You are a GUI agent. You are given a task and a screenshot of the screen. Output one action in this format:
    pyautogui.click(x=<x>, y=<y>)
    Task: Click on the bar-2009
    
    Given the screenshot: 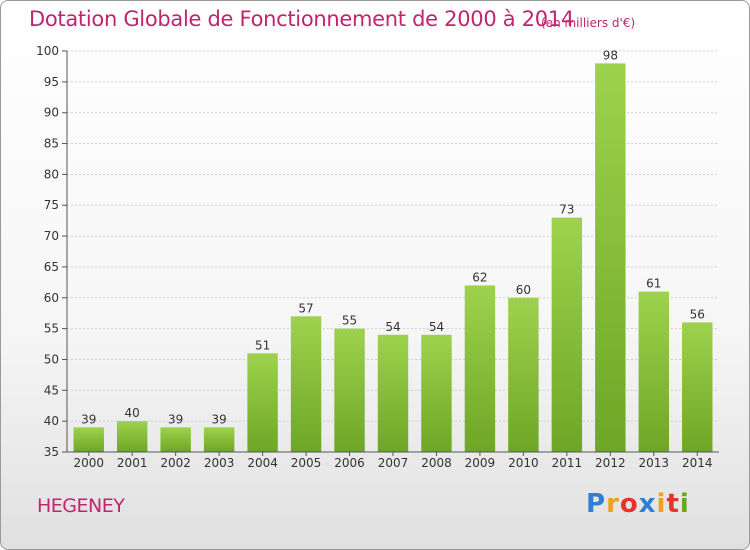 What is the action you would take?
    pyautogui.click(x=480, y=368)
    